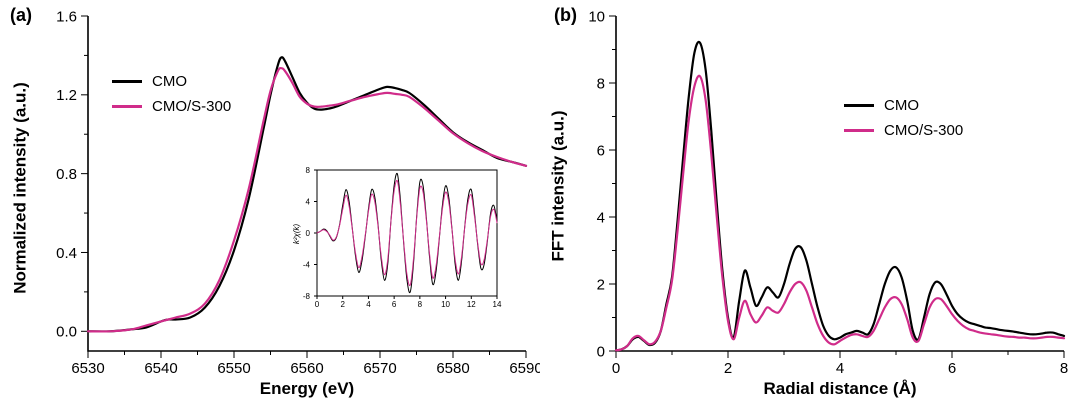 The image size is (1080, 409). I want to click on svg-text: 1.2, so click(66, 95).